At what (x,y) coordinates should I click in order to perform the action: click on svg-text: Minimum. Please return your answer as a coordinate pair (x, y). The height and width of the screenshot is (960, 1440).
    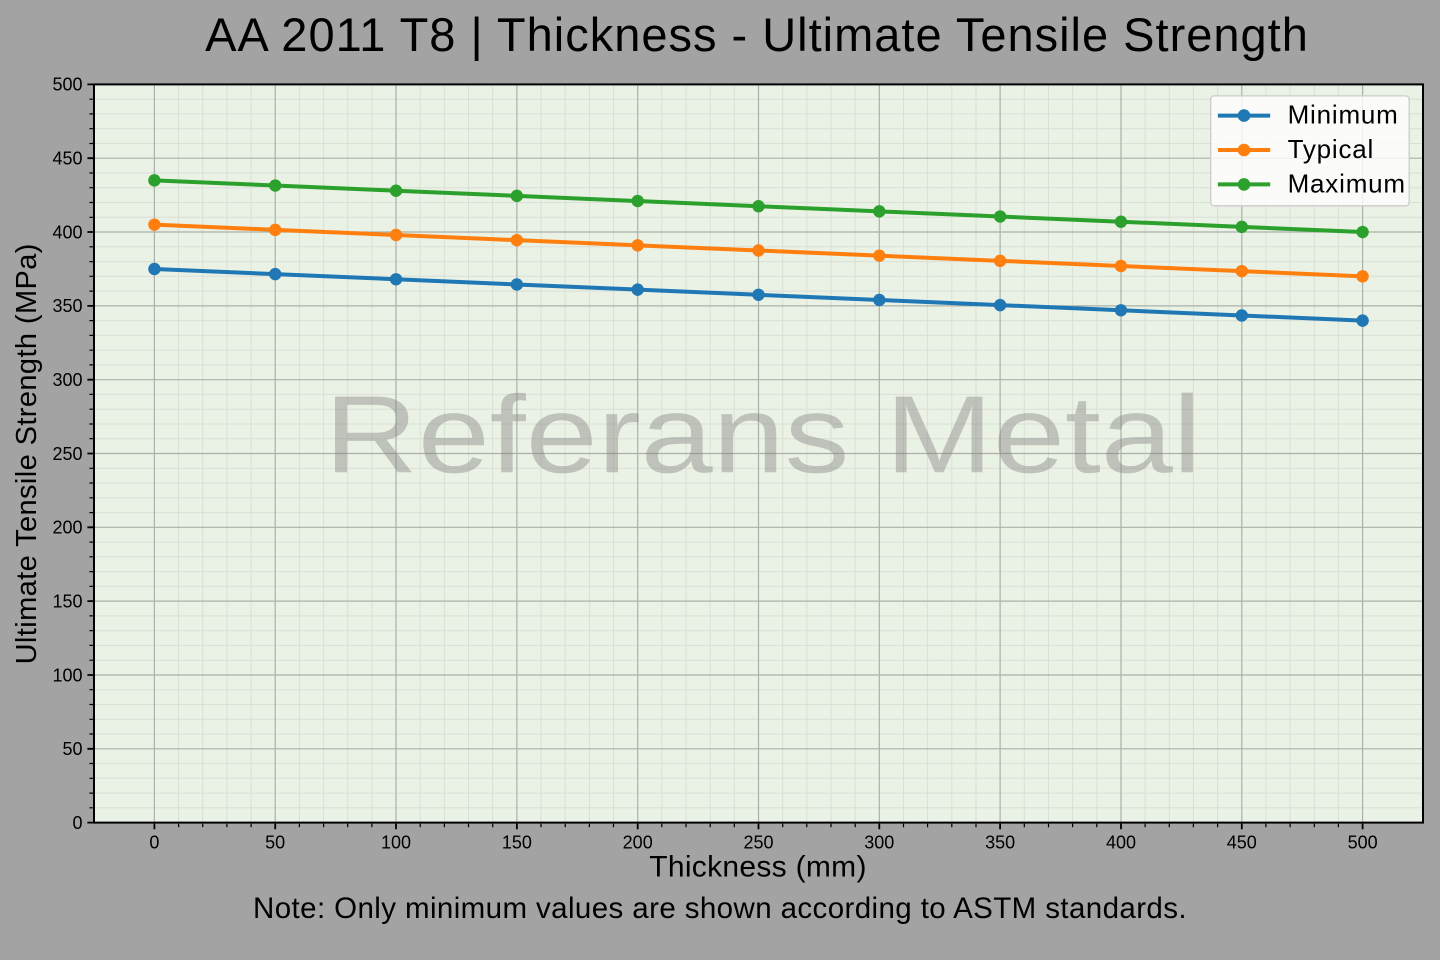
    Looking at the image, I should click on (1343, 115).